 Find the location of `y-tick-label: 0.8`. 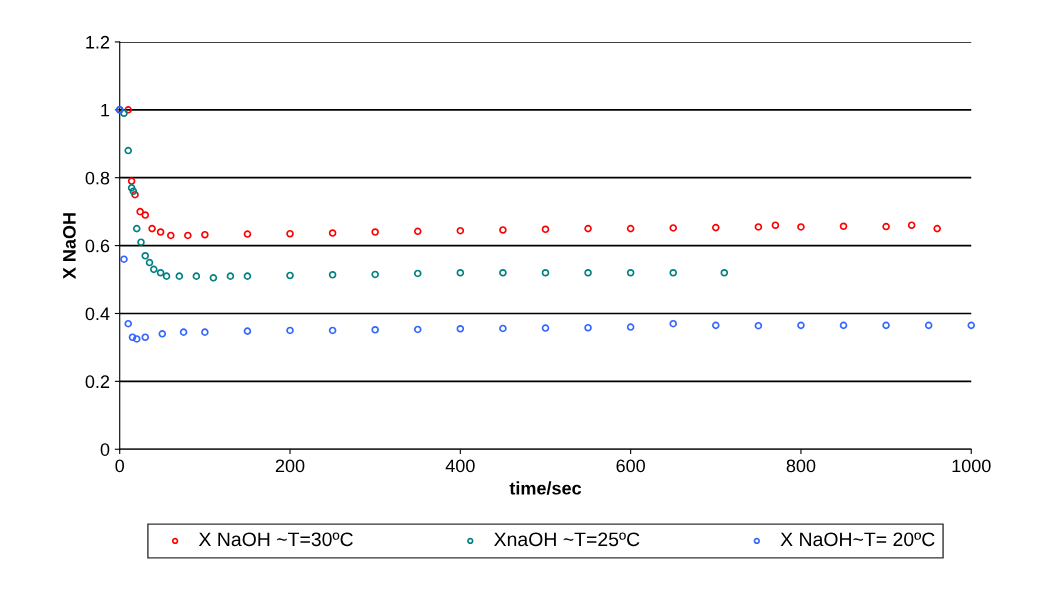

y-tick-label: 0.8 is located at coordinates (97, 178).